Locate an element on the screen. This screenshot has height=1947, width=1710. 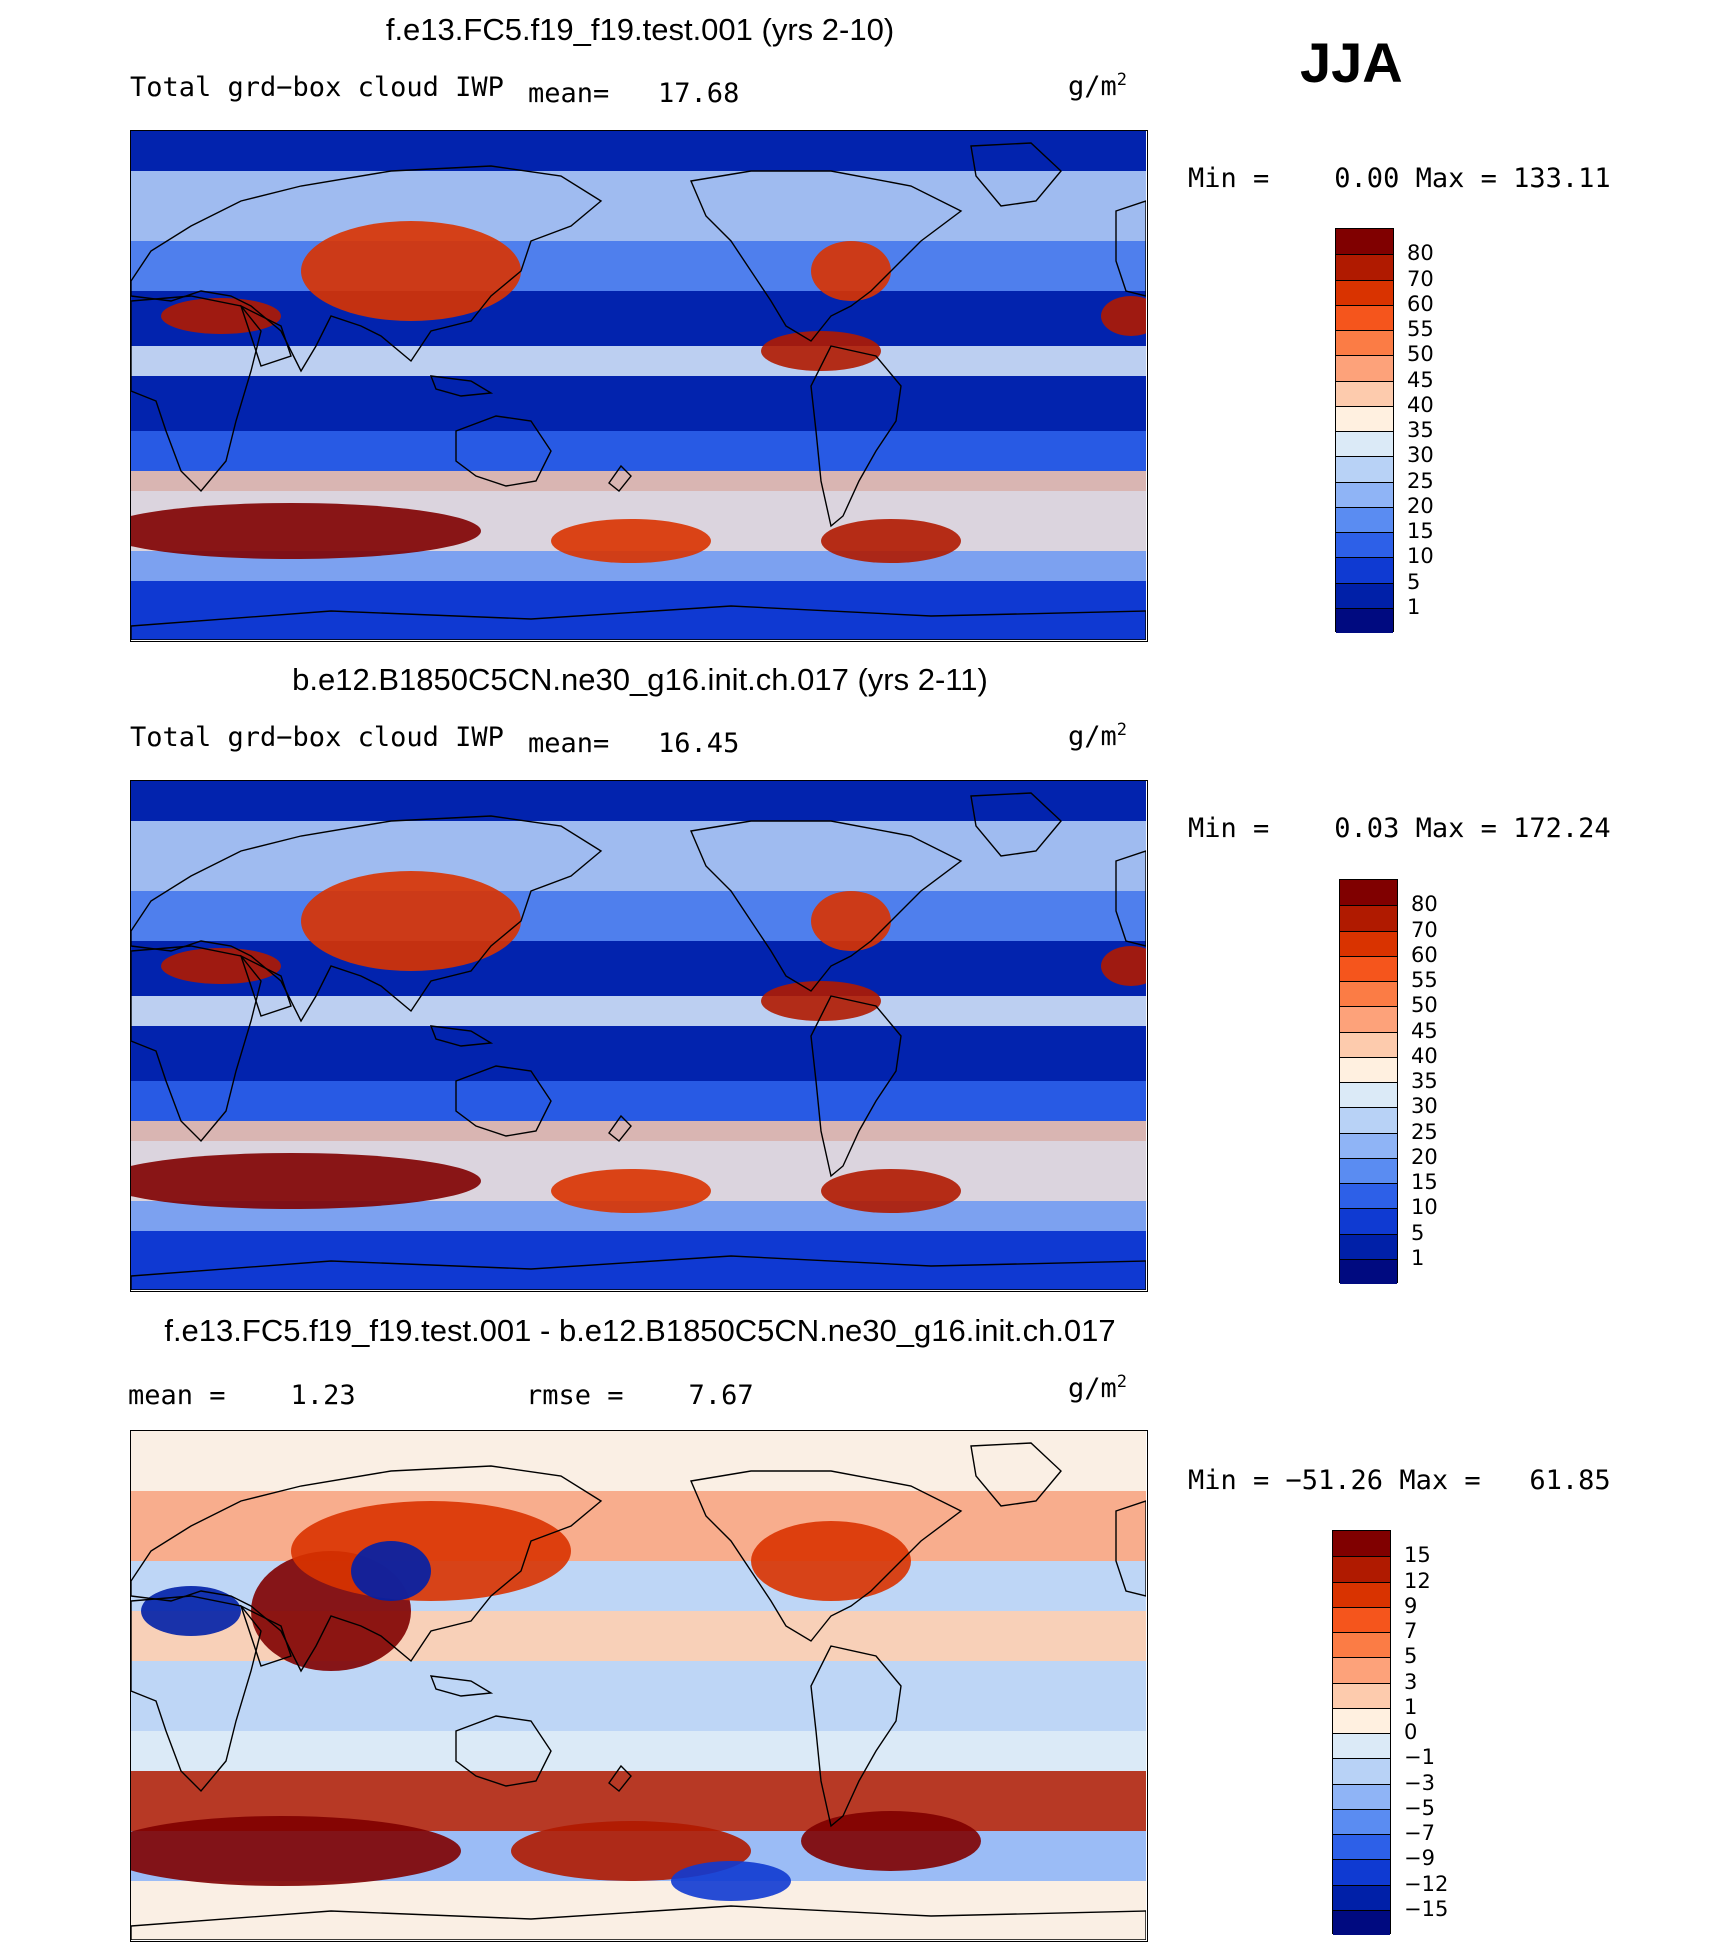
colorbar-tick-label: 20 is located at coordinates (1424, 1156).